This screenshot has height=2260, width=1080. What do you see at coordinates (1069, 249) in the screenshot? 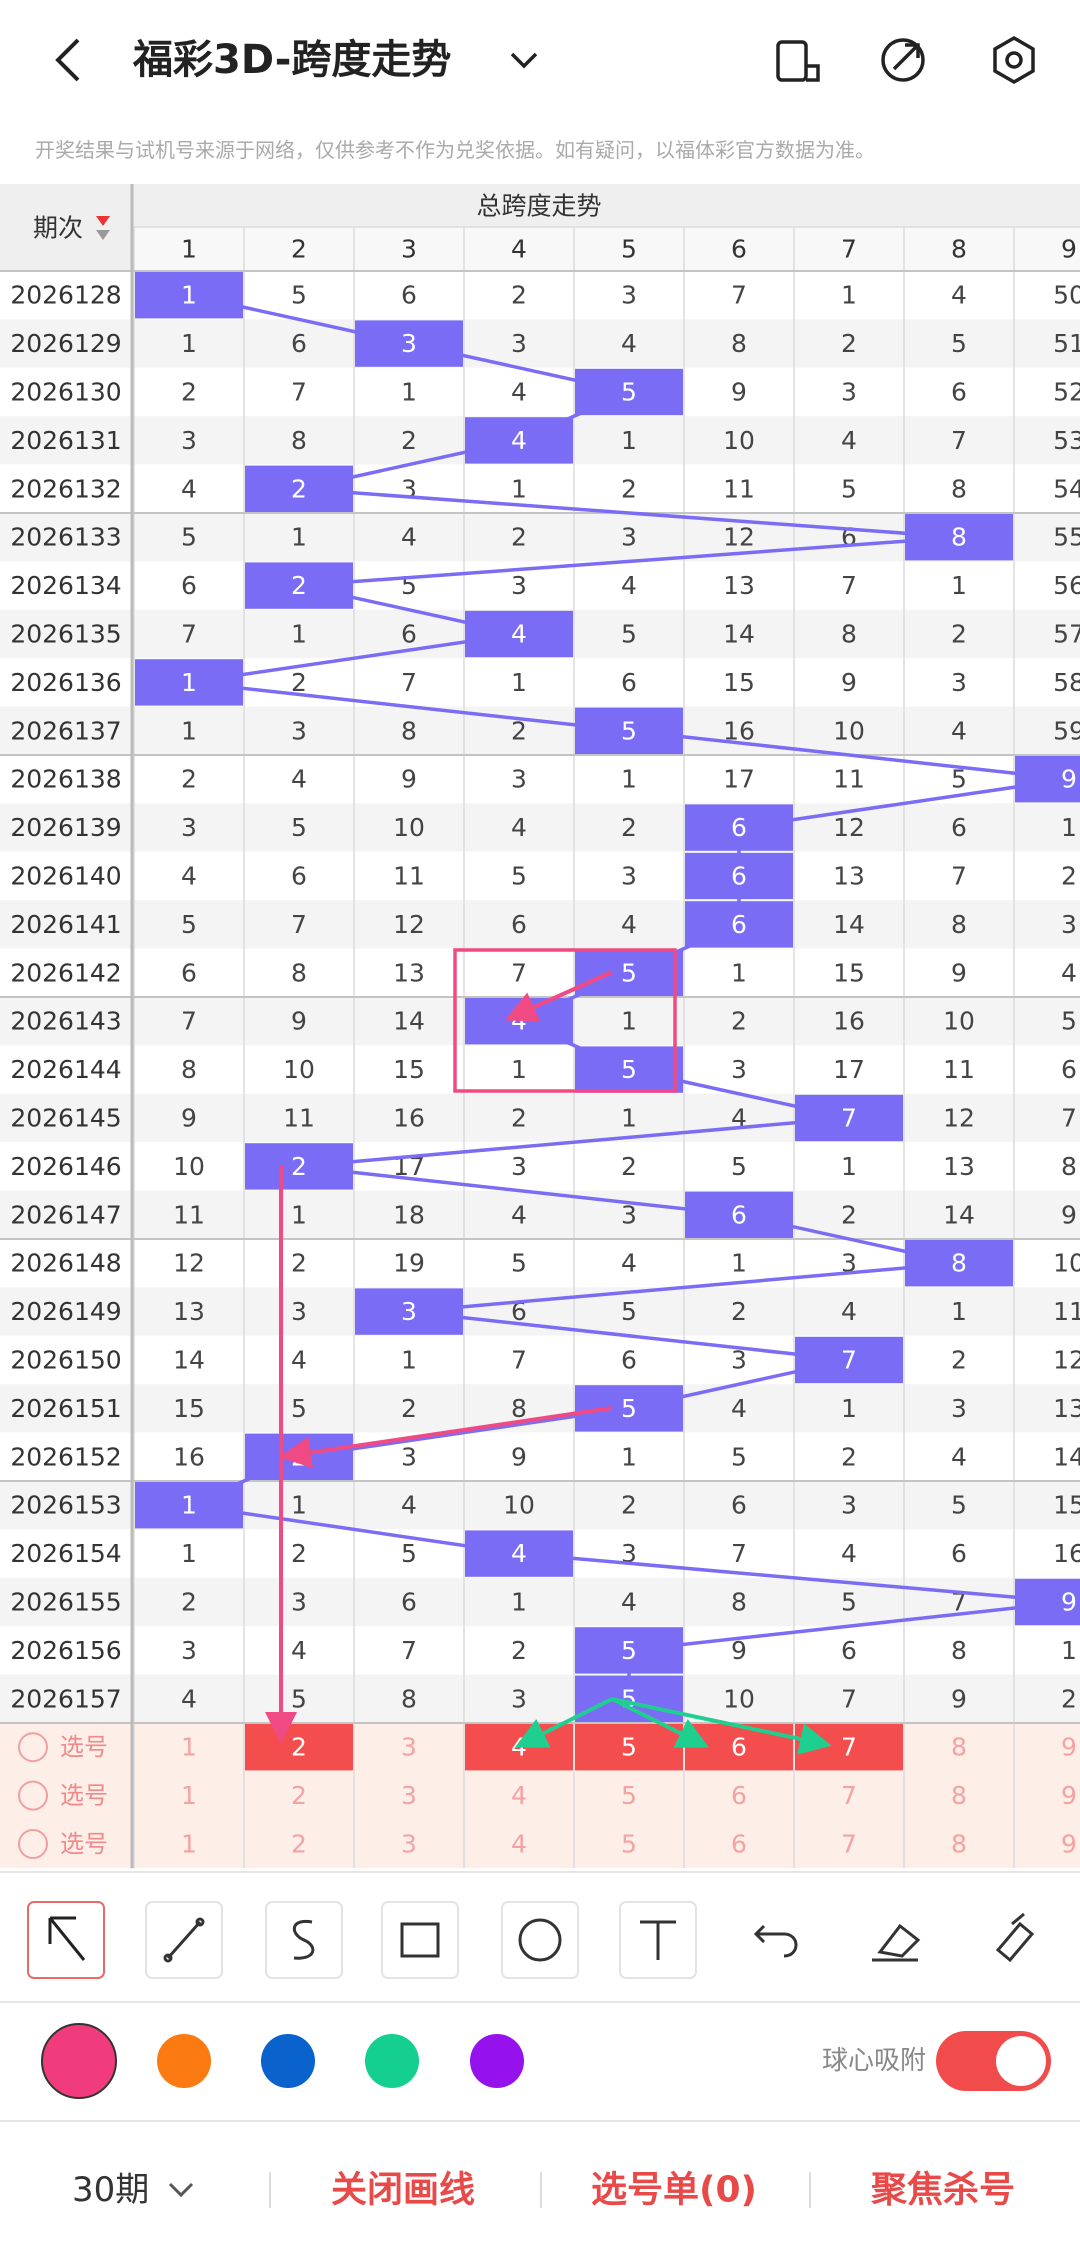
I see `column-header: 9` at bounding box center [1069, 249].